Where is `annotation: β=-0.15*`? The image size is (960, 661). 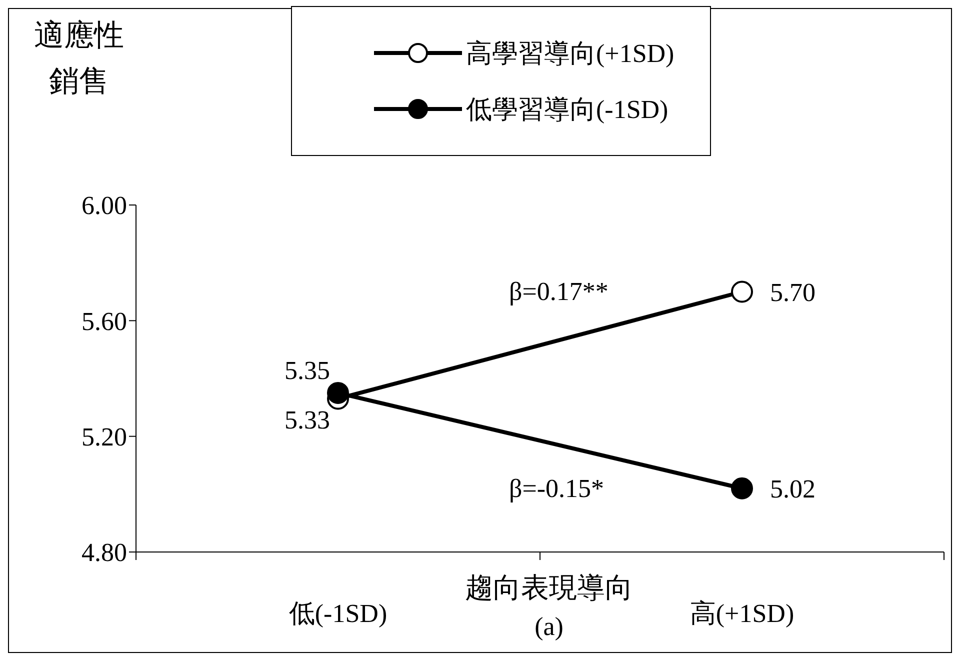
annotation: β=-0.15* is located at coordinates (556, 489).